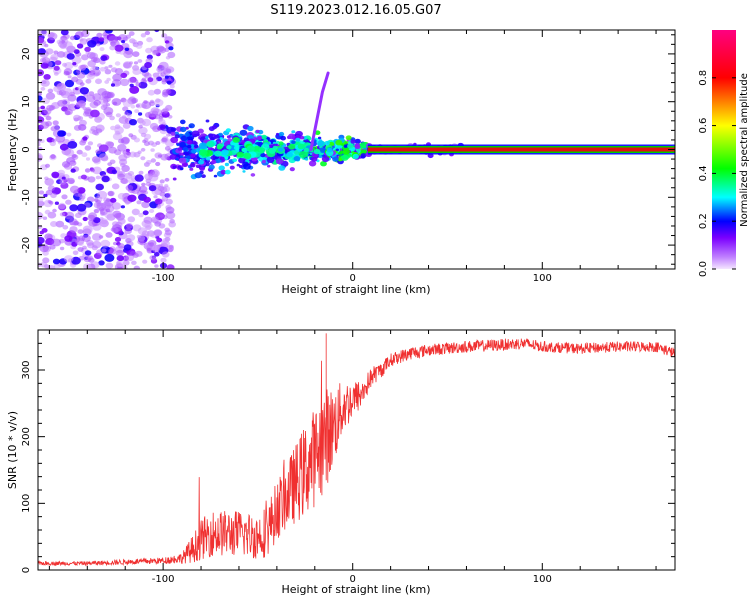  Describe the element at coordinates (319, 111) in the screenshot. I see `spectrogram-streak` at that location.